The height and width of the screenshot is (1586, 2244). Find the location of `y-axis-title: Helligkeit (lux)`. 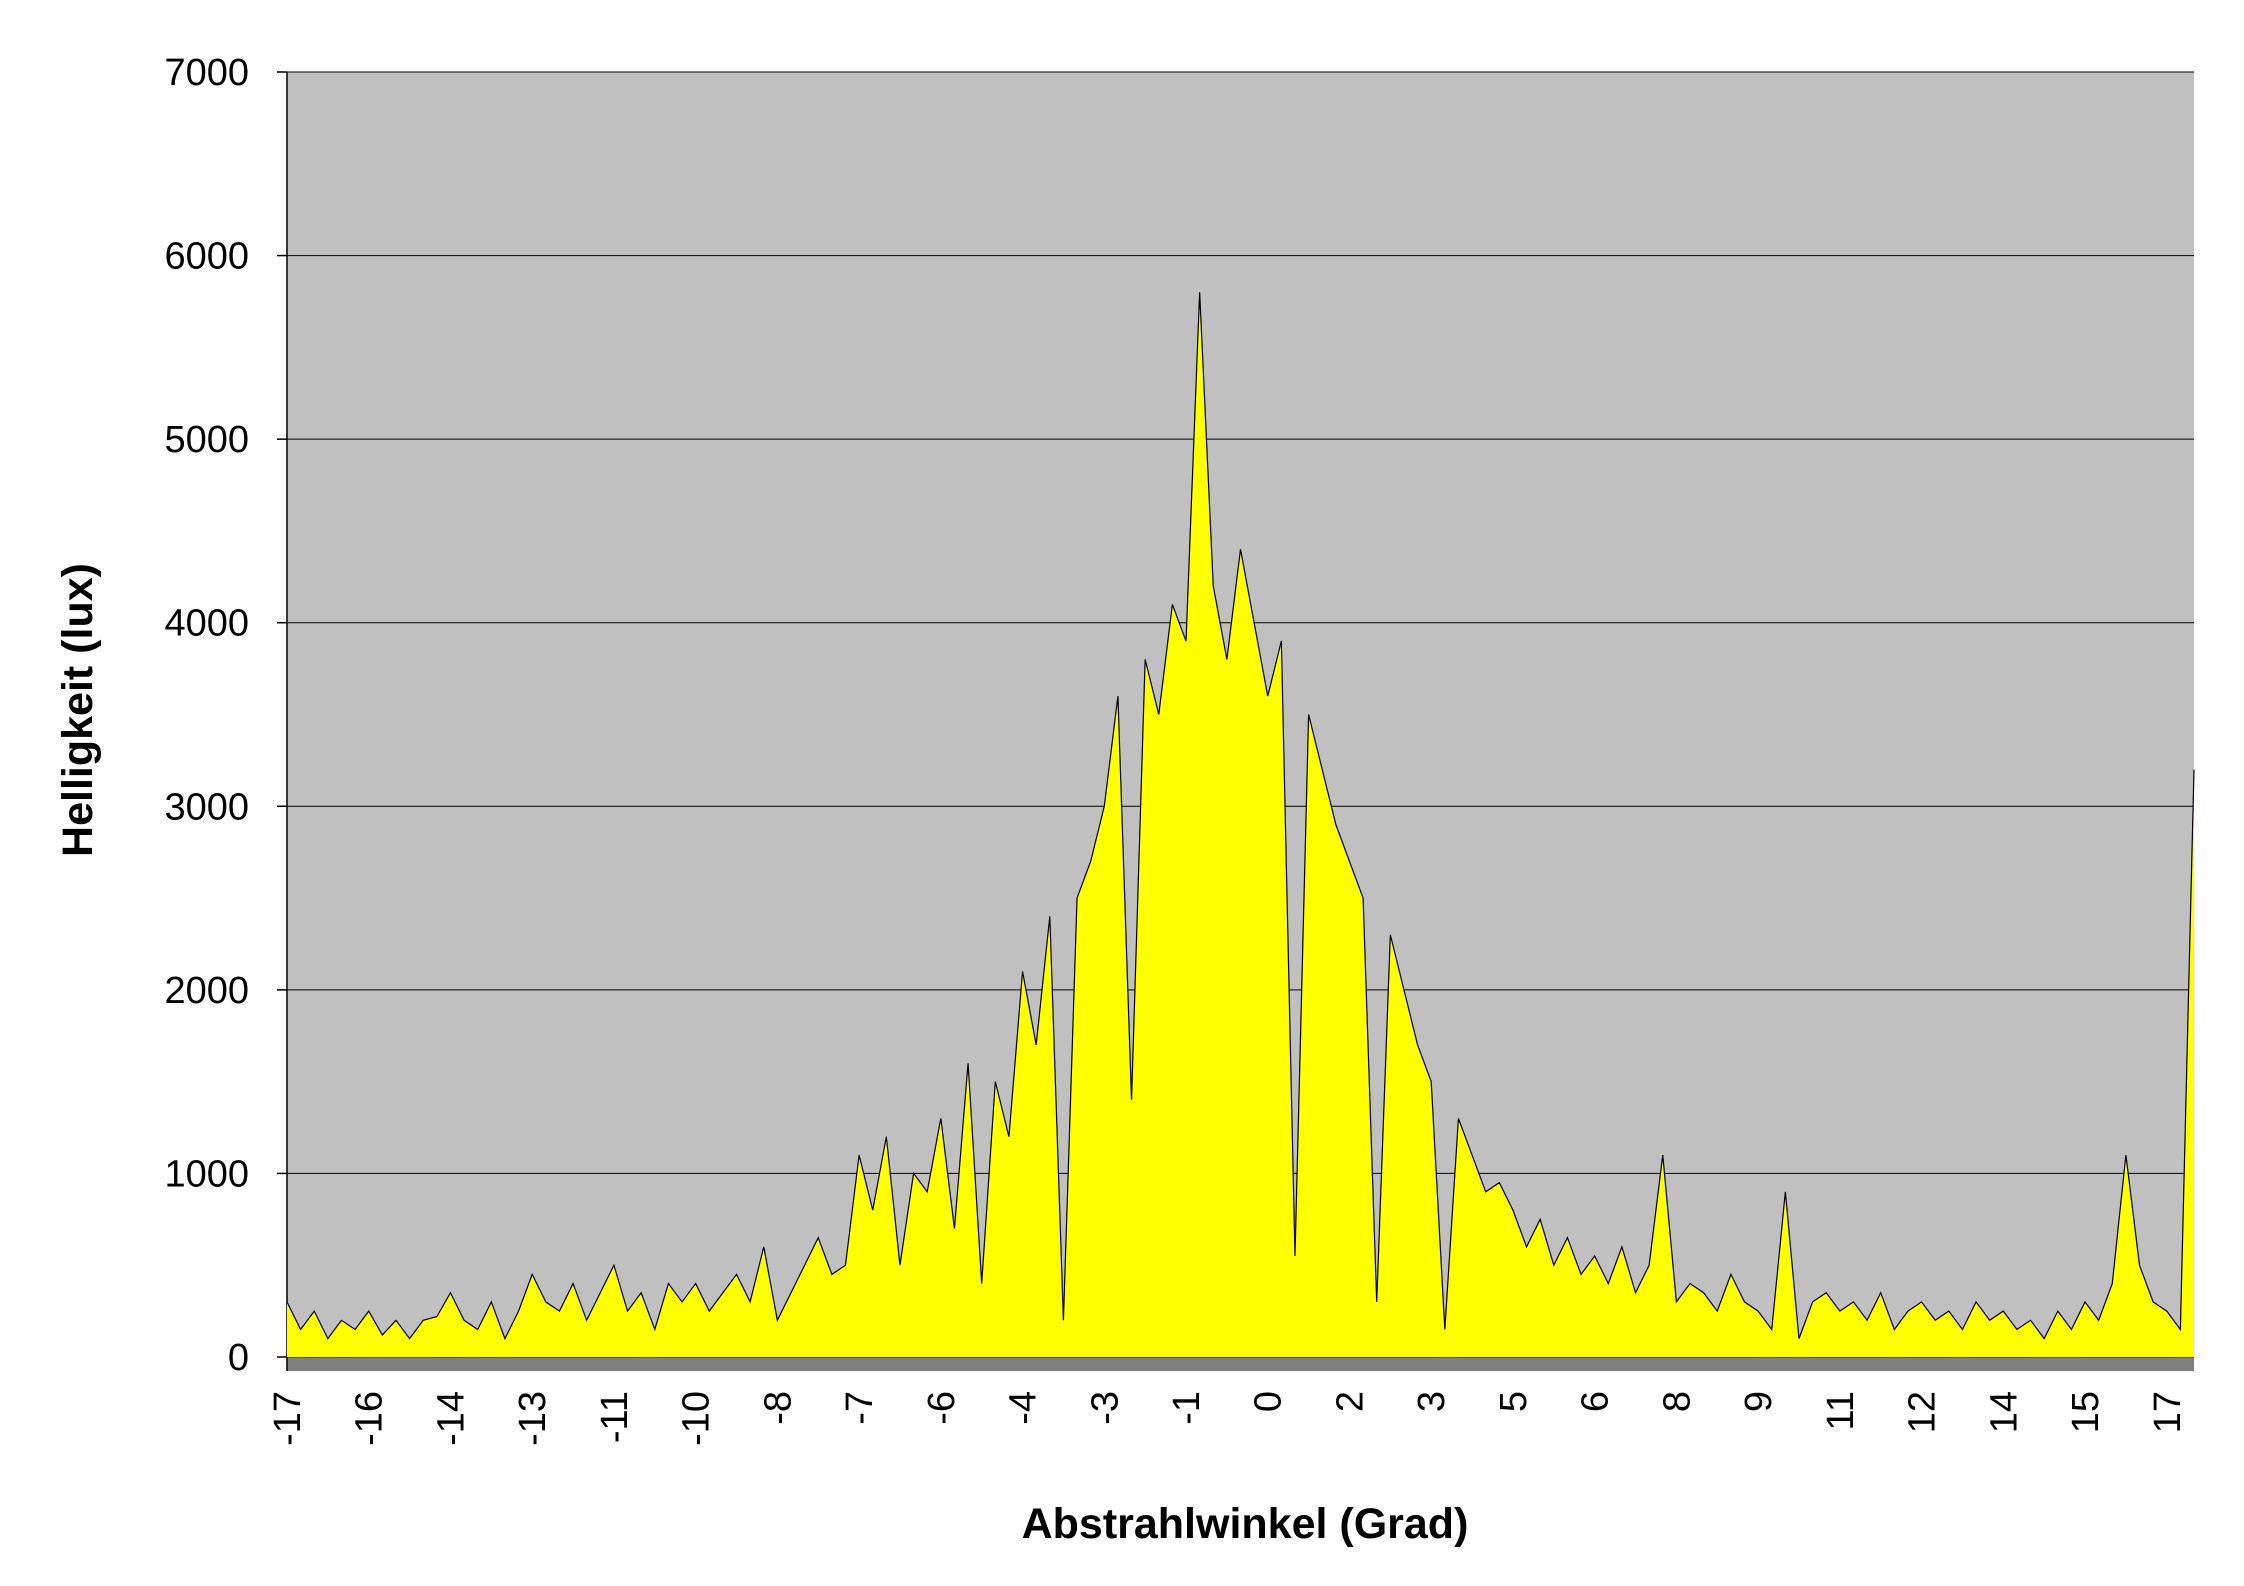

y-axis-title: Helligkeit (lux) is located at coordinates (78, 710).